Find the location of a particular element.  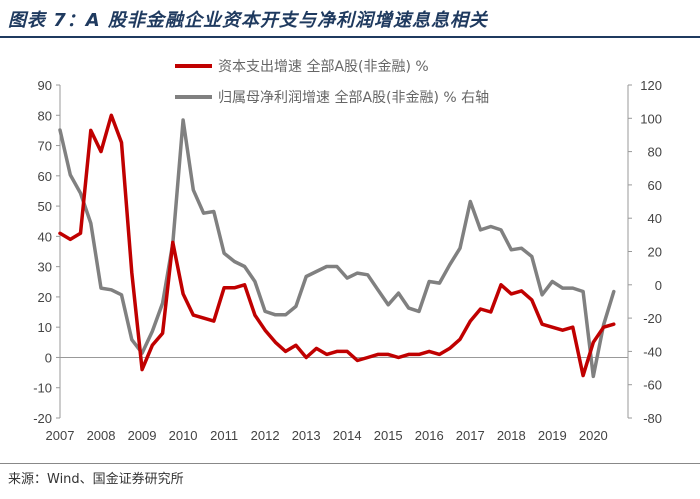

left-axis-ticks: -20 -10 0 10 20 30 40 50 60 70 80 90 is located at coordinates (46, 252).